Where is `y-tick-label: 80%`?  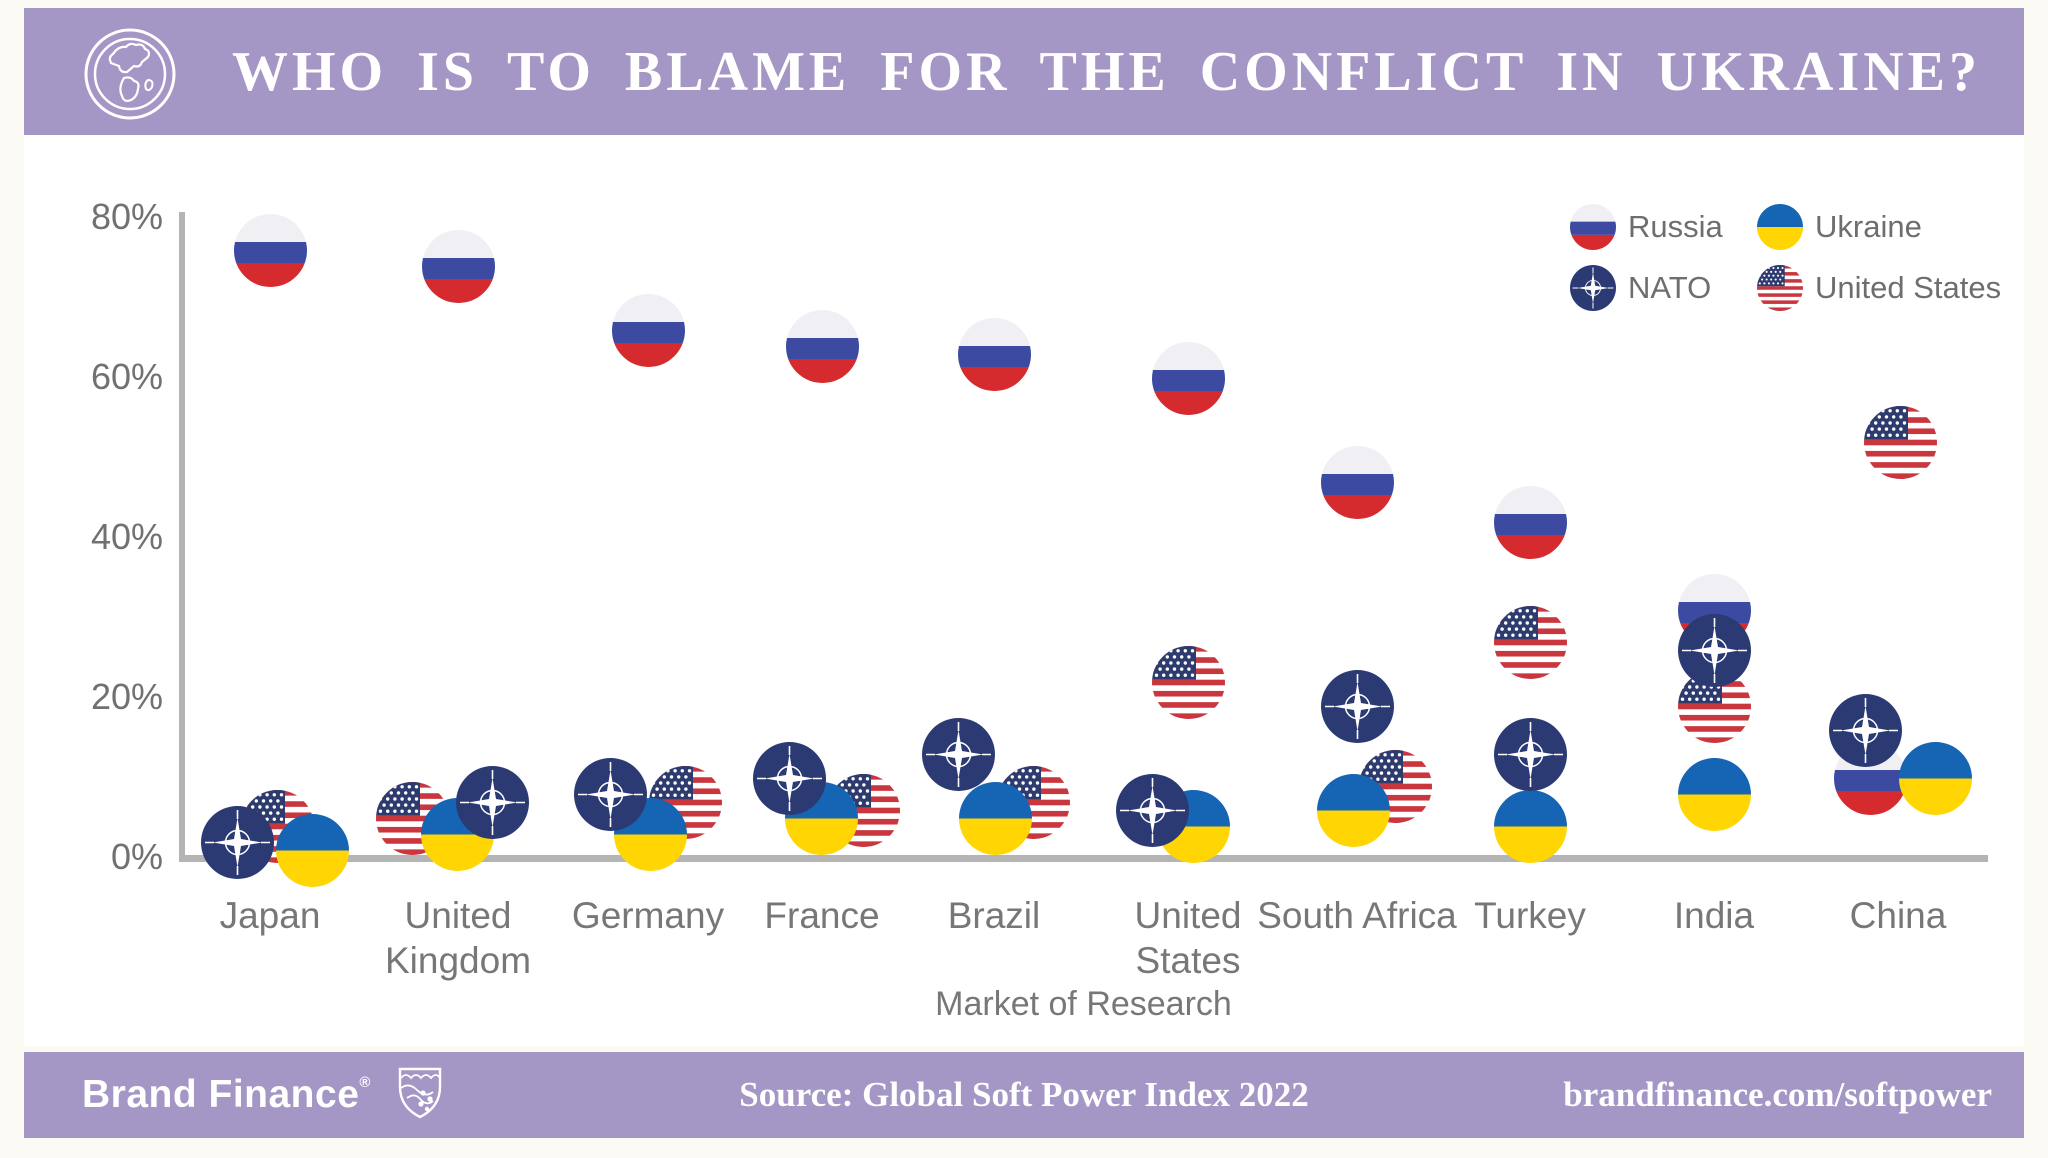 y-tick-label: 80% is located at coordinates (126, 216).